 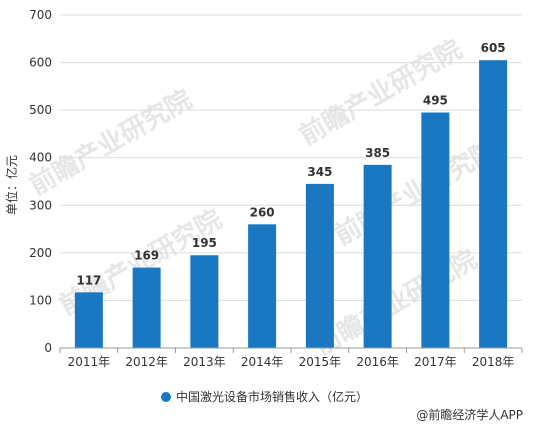 I want to click on y-tick-label: 400, so click(x=40, y=158).